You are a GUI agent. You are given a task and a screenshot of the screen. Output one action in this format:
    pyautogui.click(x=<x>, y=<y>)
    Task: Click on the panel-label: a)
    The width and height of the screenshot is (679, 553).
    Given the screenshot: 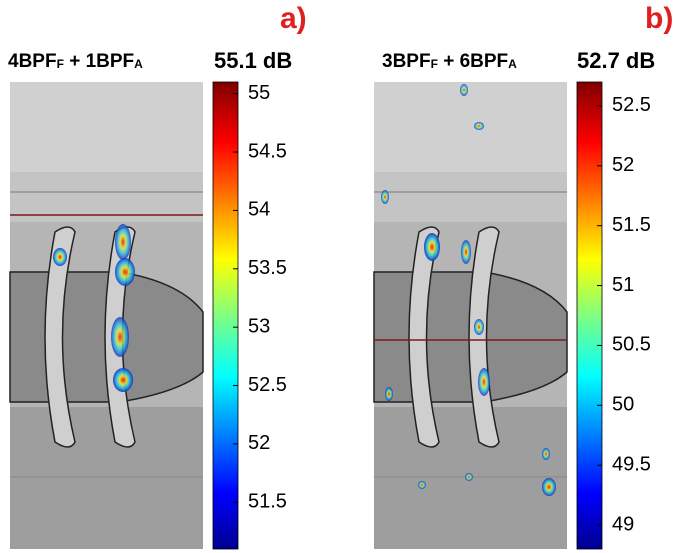 What is the action you would take?
    pyautogui.click(x=293, y=18)
    